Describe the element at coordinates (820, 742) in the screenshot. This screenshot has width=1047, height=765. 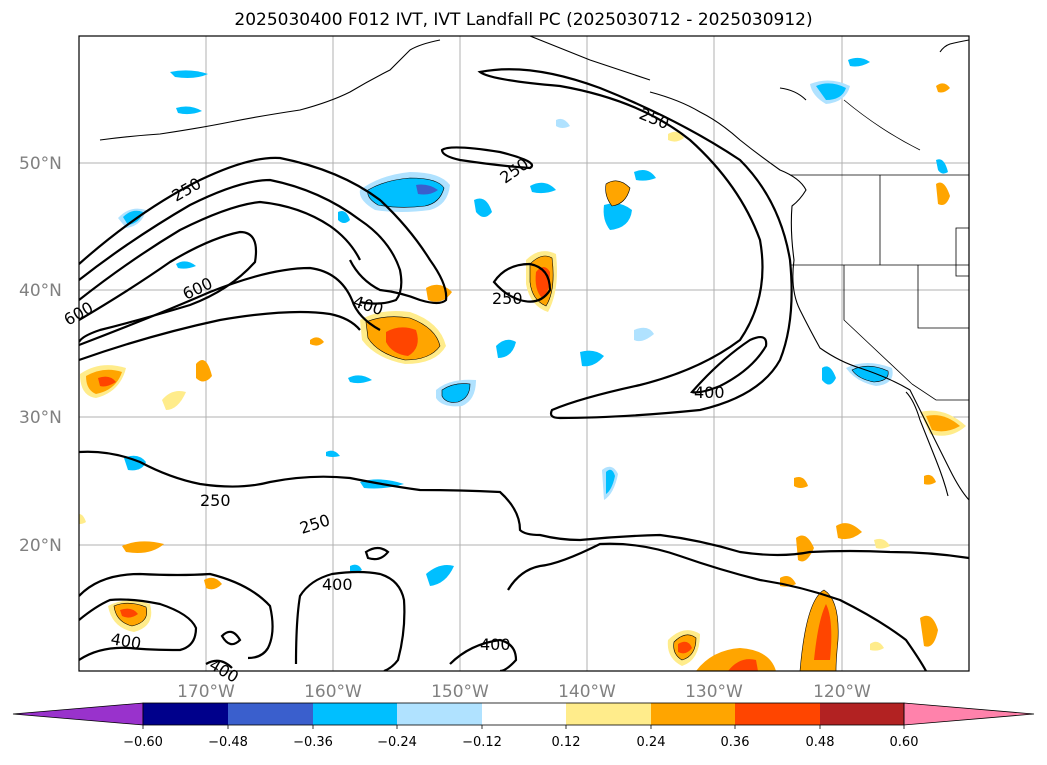
I see `colorbar-tick-label: 0.48` at that location.